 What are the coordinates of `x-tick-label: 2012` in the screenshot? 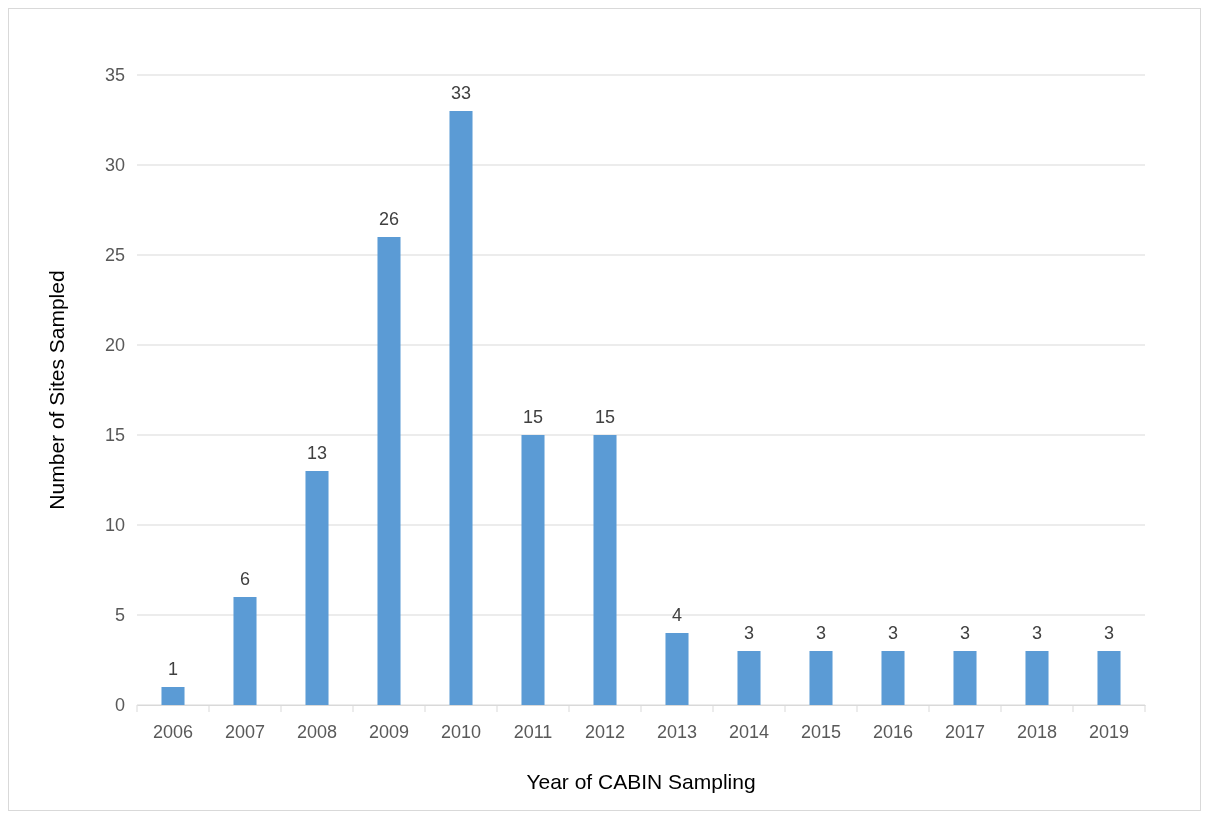 It's located at (605, 731).